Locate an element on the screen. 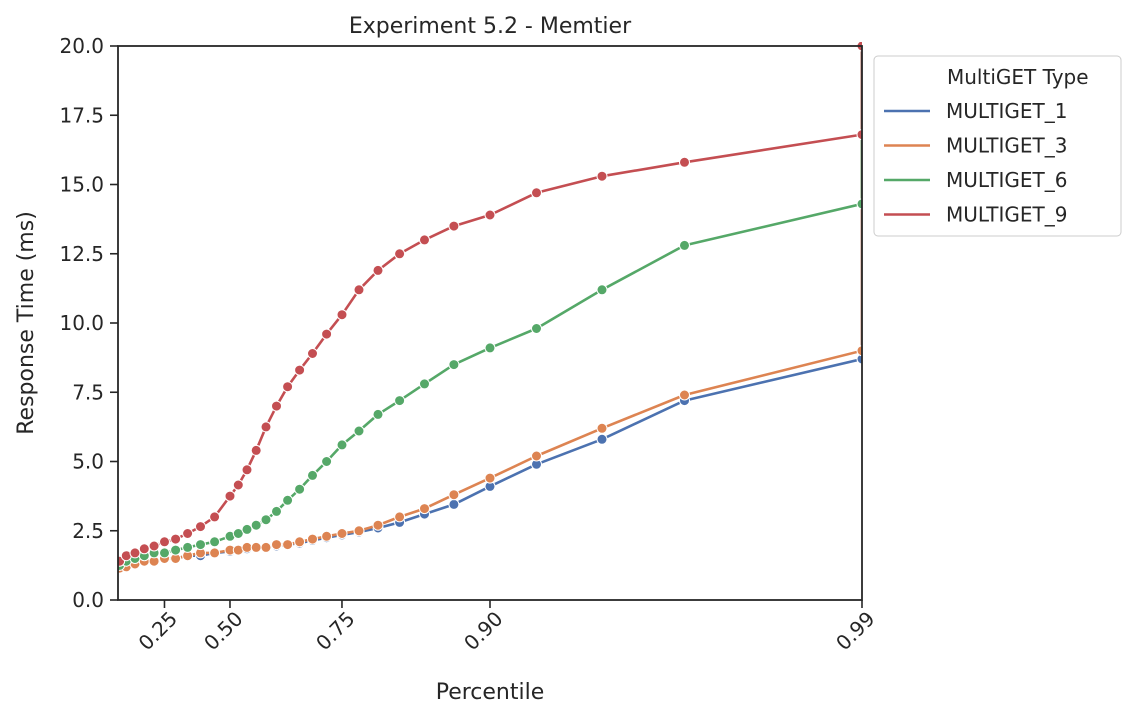 Image resolution: width=1136 pixels, height=720 pixels. y-tick-label: 20.0 is located at coordinates (81, 46).